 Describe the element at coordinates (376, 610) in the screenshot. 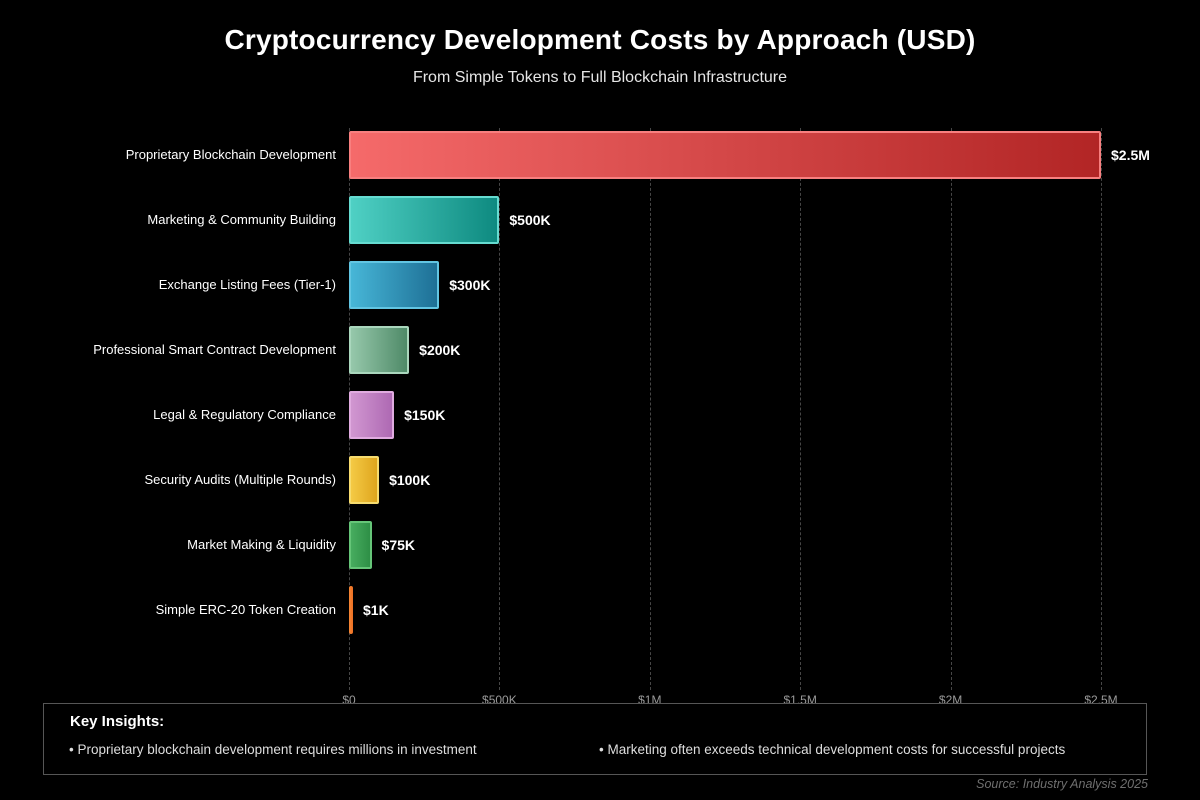

I see `bar-value-label: $1K` at that location.